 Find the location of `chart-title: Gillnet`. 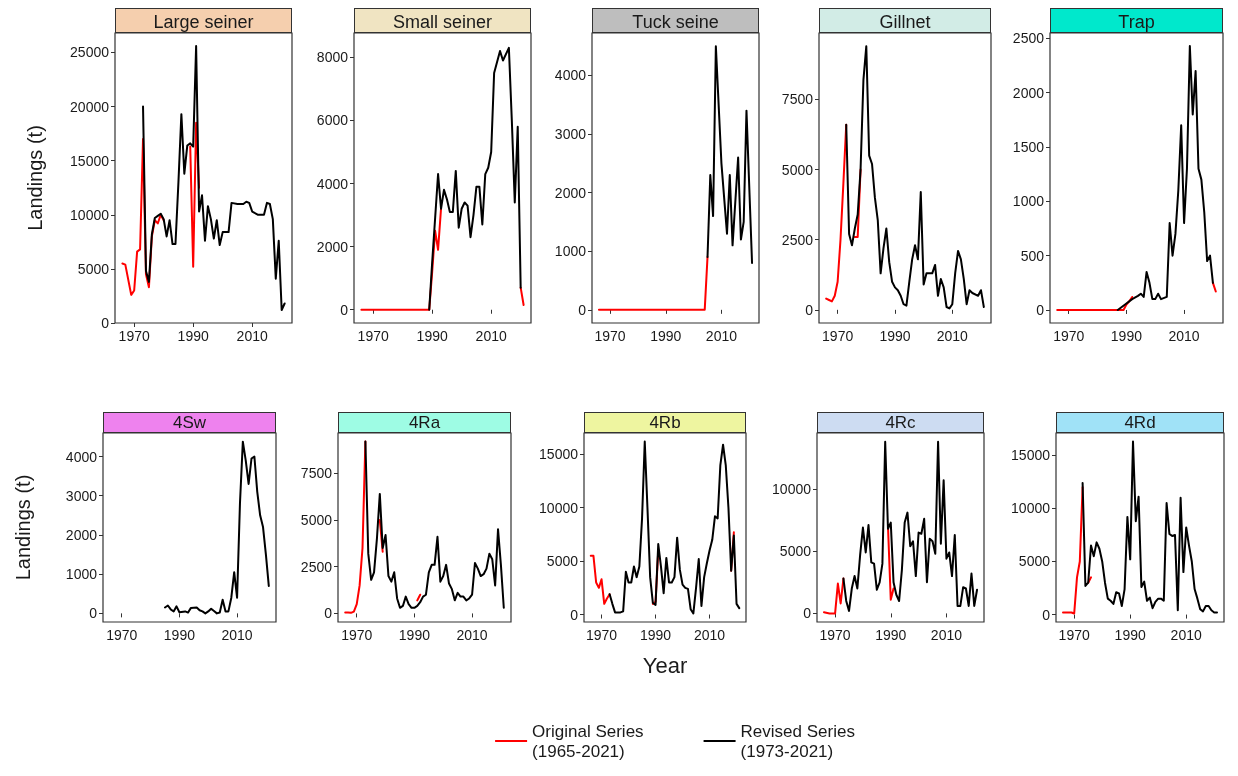

chart-title: Gillnet is located at coordinates (905, 21).